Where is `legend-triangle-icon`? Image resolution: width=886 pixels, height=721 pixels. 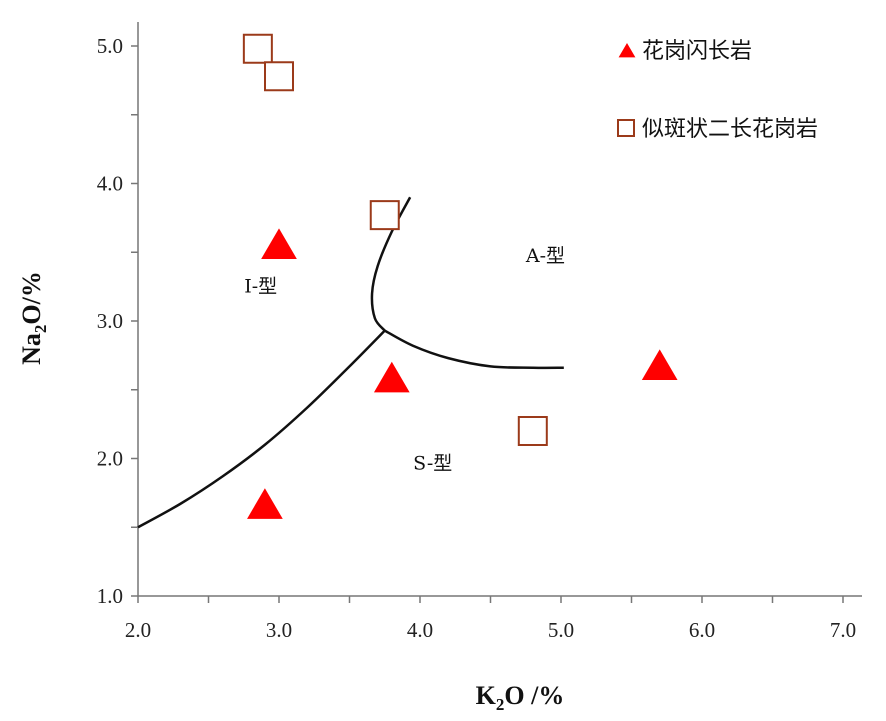
legend-triangle-icon is located at coordinates (627, 50).